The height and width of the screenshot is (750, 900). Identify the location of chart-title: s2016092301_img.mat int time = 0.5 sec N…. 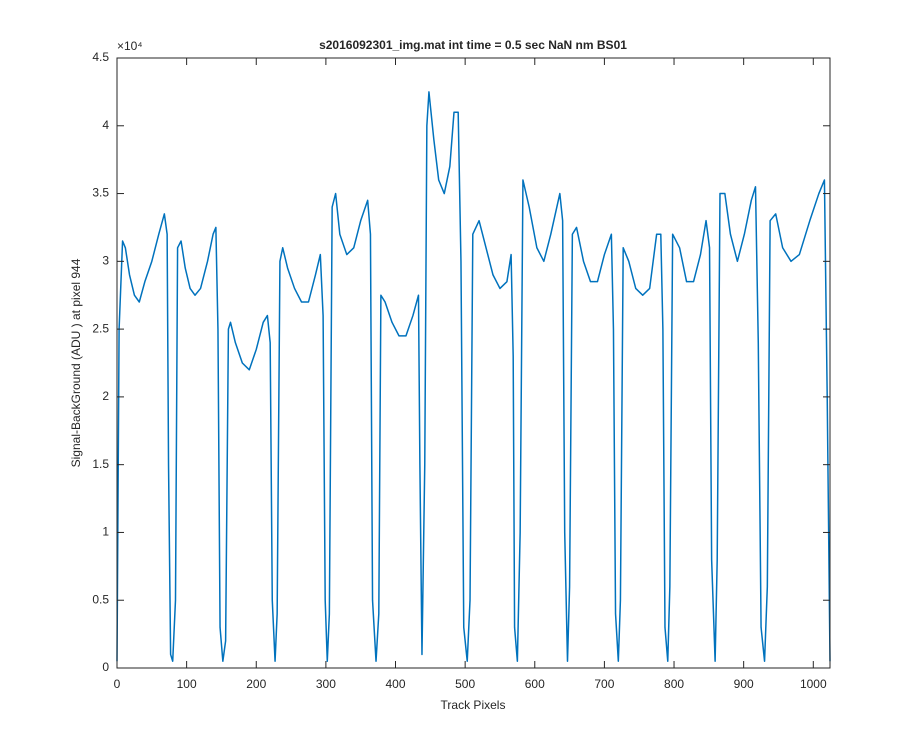
(473, 45).